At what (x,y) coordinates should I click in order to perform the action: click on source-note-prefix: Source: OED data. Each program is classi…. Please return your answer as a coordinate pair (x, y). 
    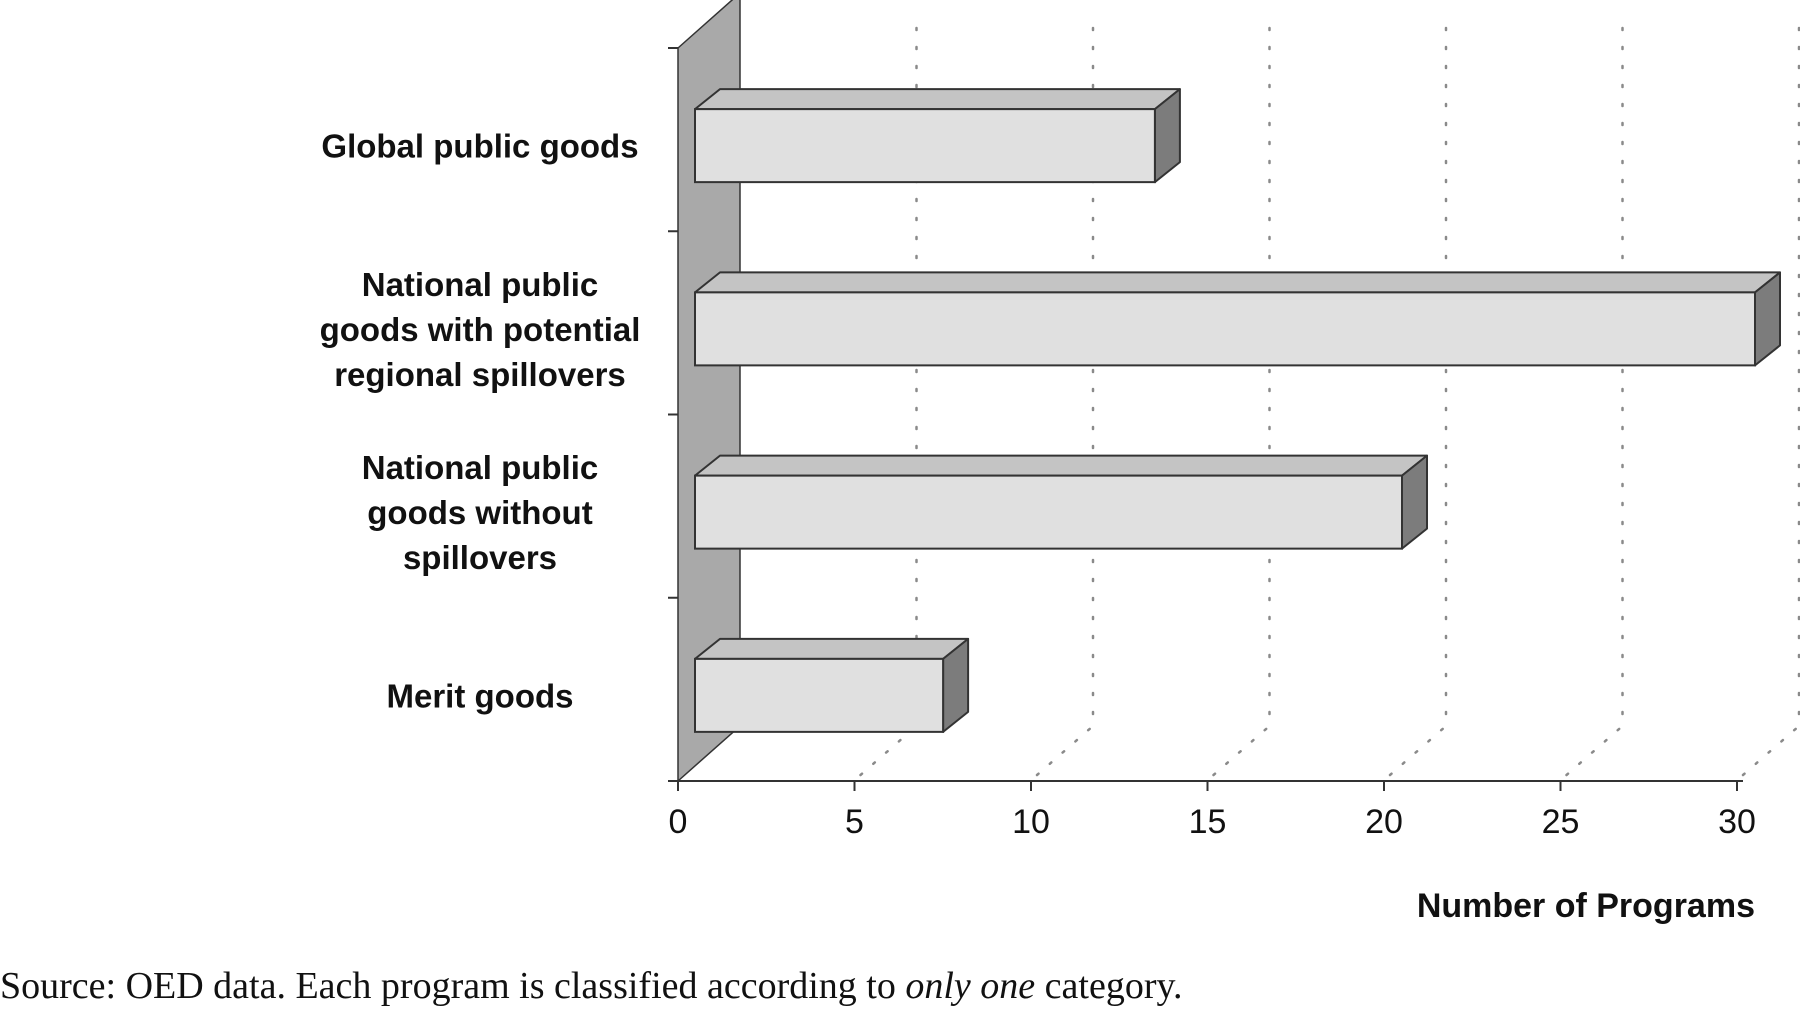
    Looking at the image, I should click on (453, 986).